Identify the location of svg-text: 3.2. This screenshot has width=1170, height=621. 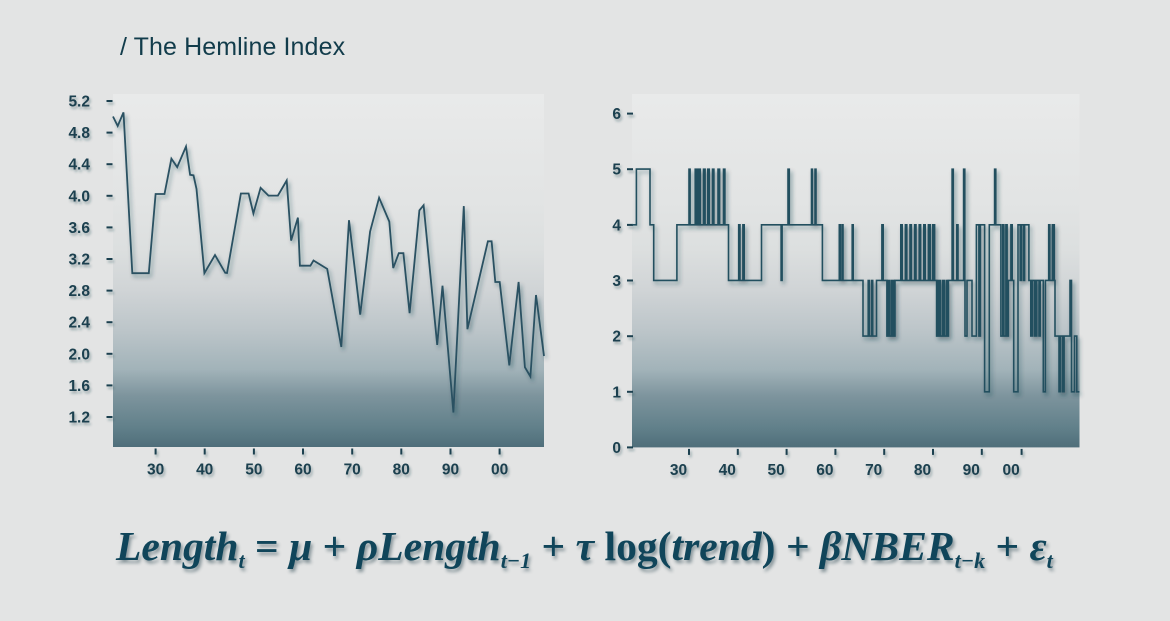
(79, 260).